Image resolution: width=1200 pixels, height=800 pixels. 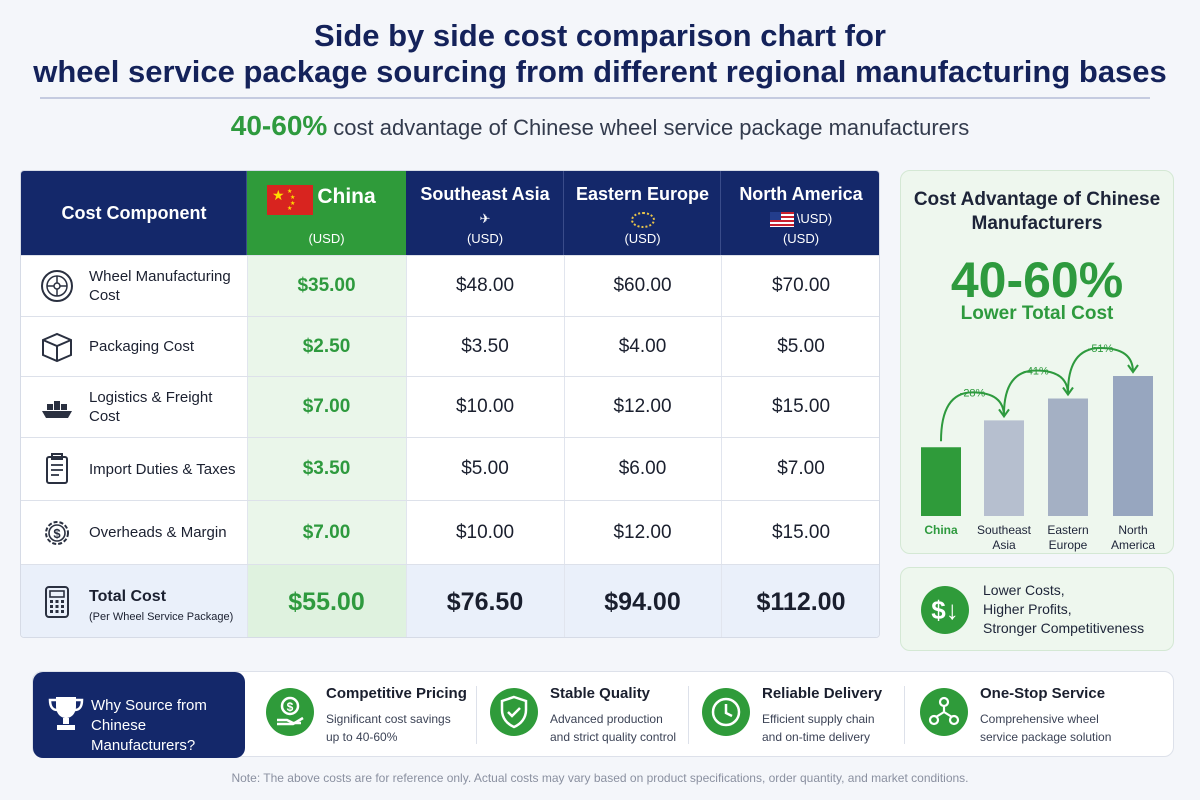 I want to click on header-southeast-asia: Southeast Asia ✈ (USD), so click(x=485, y=213).